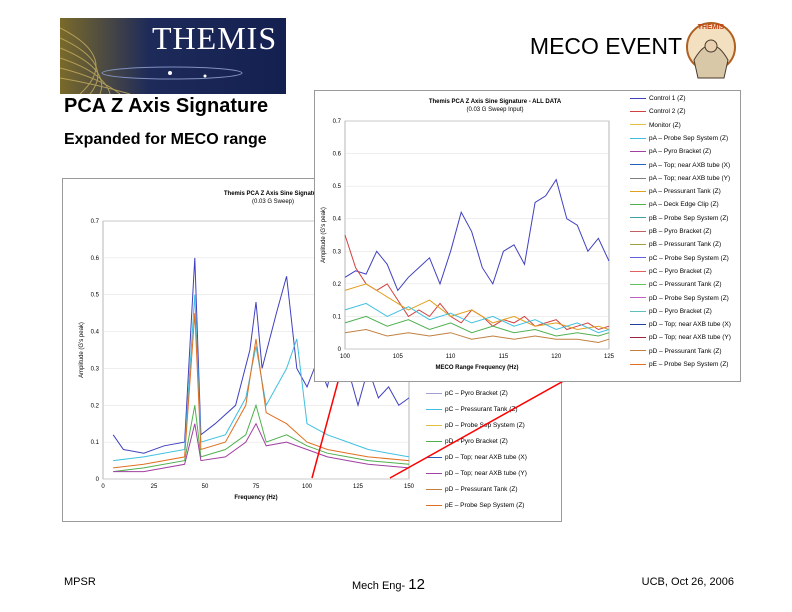 Image resolution: width=792 pixels, height=612 pixels. I want to click on full-y-tick-label: 0.1, so click(95, 443).